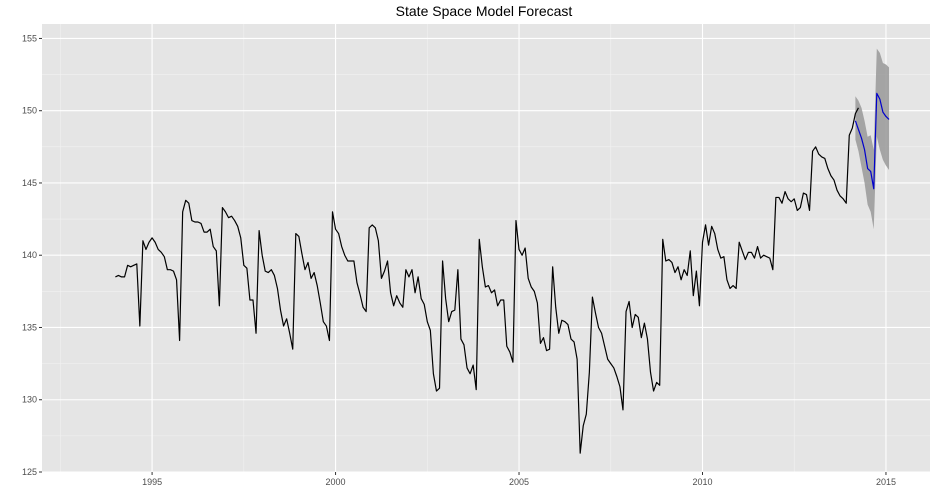  I want to click on y-tick-label: 150, so click(29, 111).